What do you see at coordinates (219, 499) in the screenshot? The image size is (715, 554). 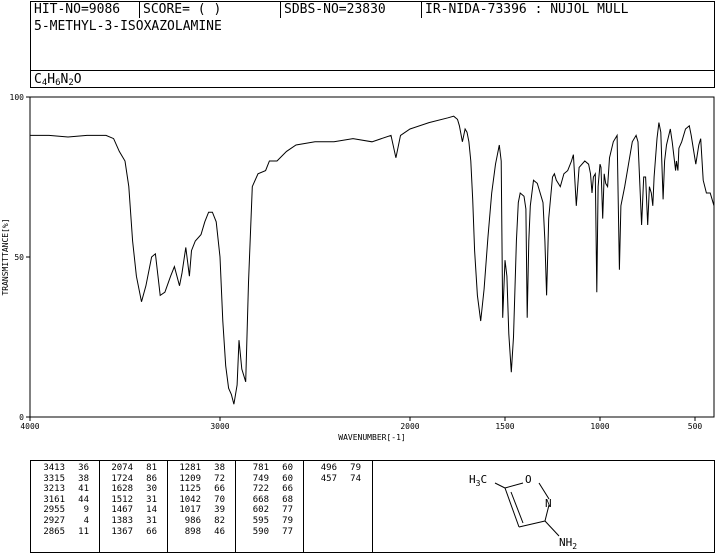 I see `peak-transmittance: 70` at bounding box center [219, 499].